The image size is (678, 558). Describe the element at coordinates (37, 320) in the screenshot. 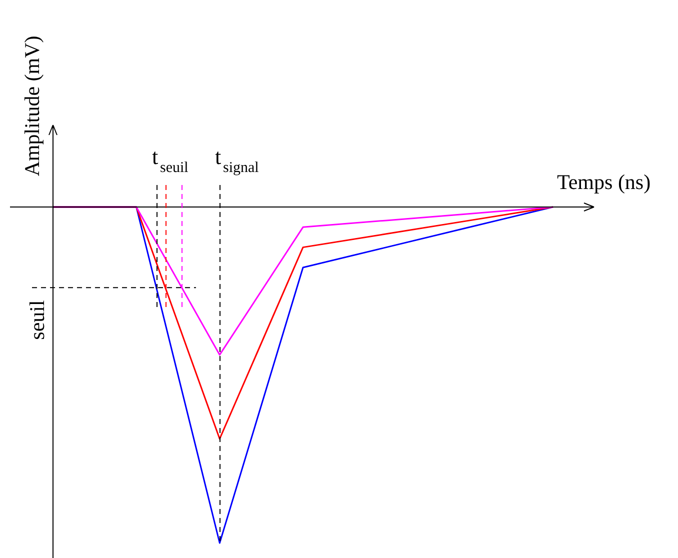

I see `ref-line-label: seuil` at that location.